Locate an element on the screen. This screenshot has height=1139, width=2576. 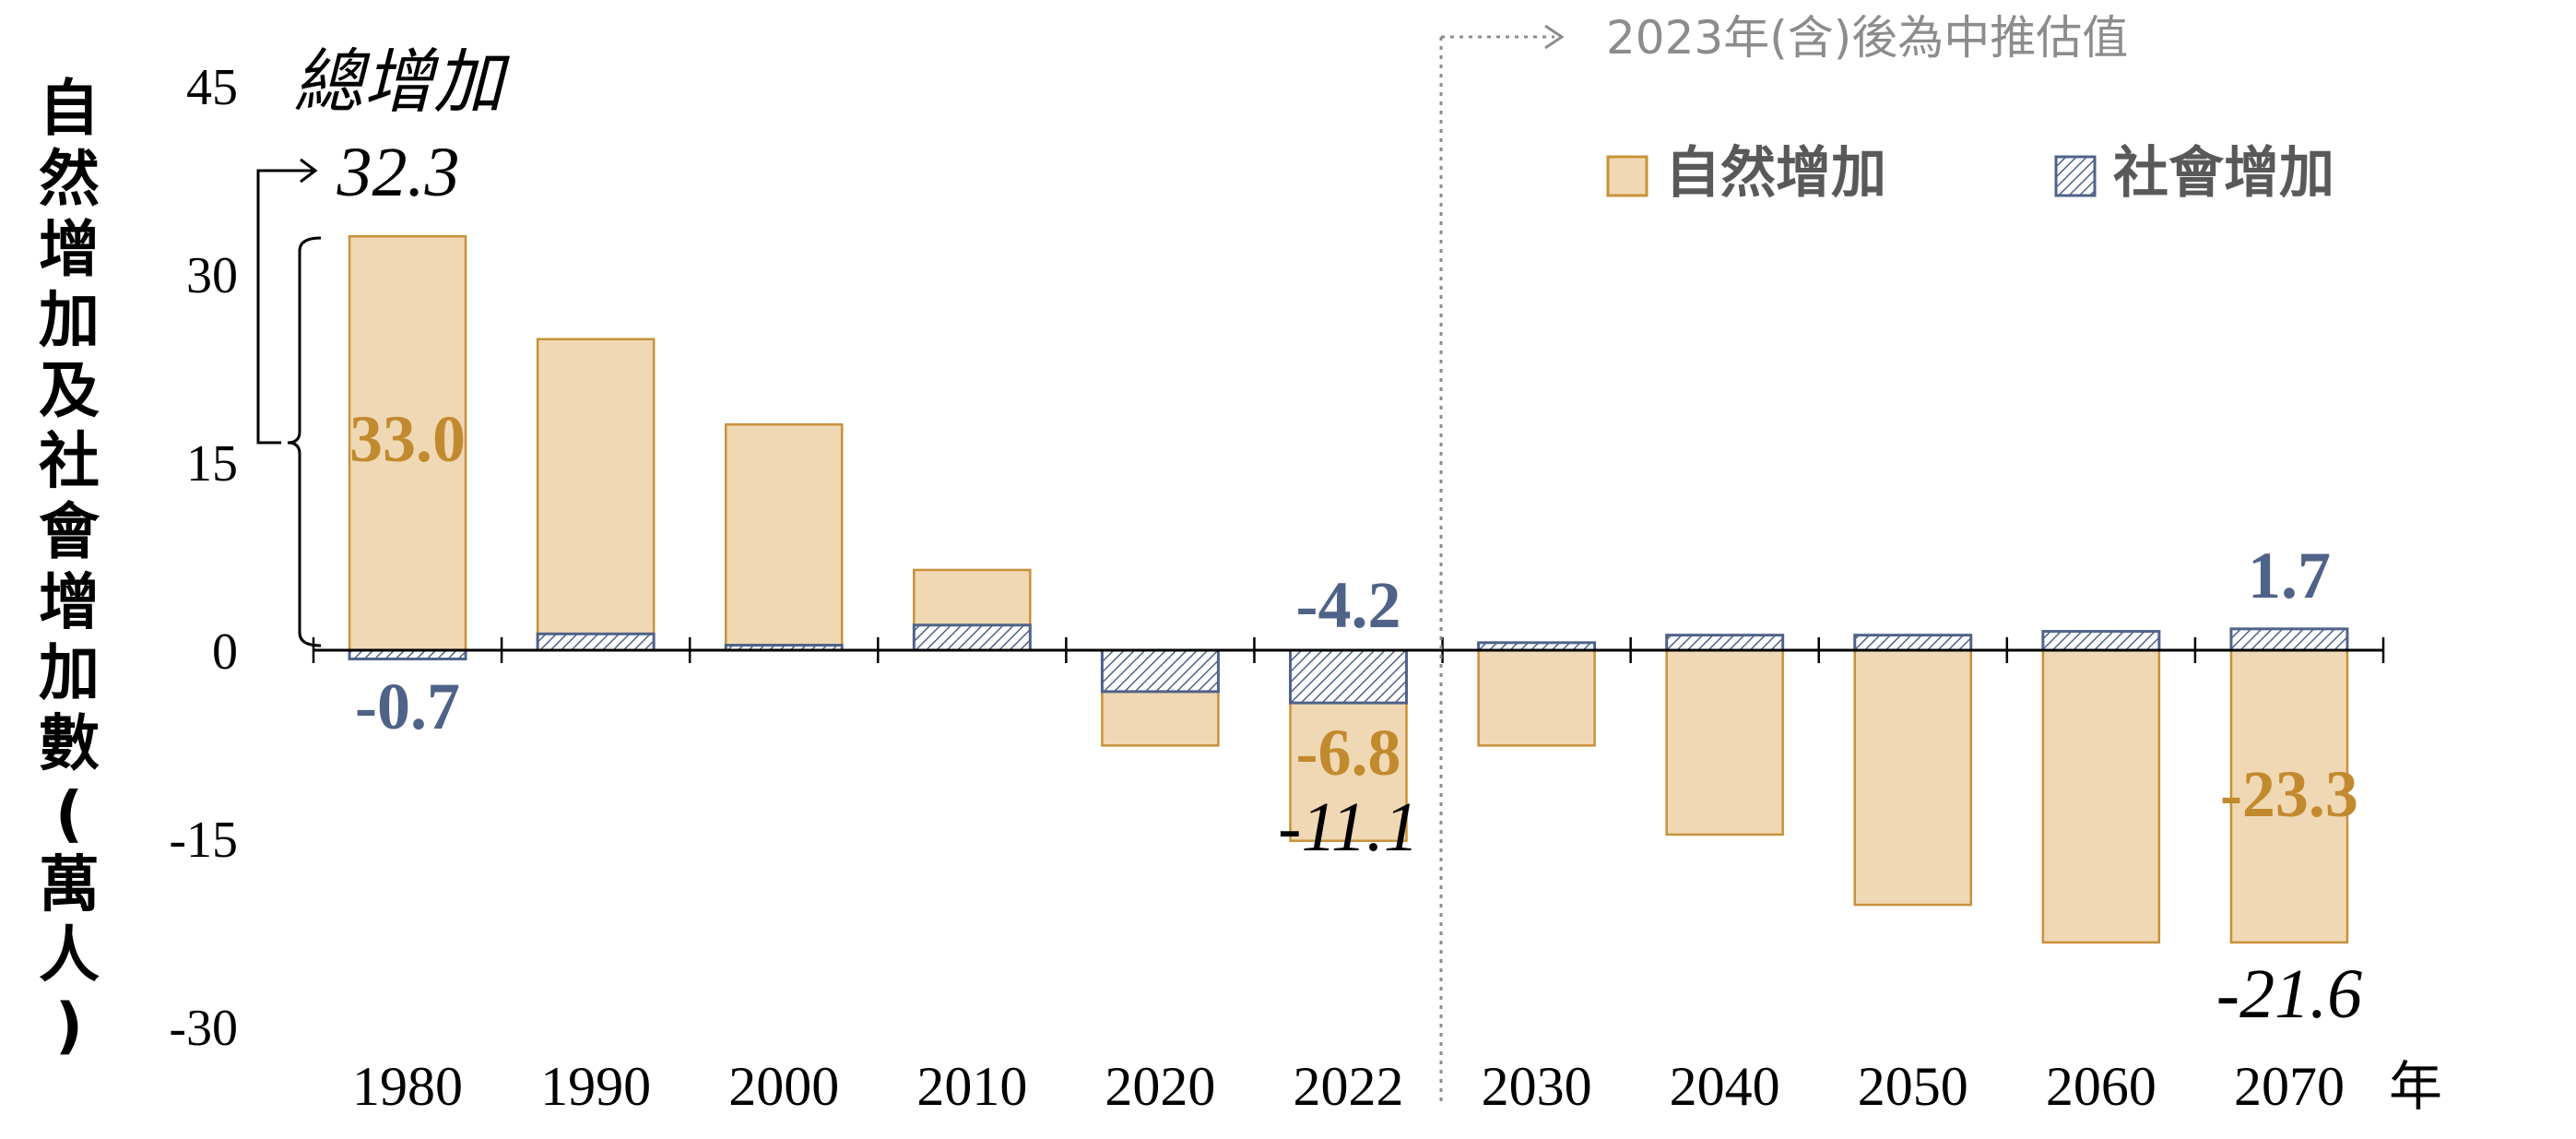
social-data-label-1980: -0.7 is located at coordinates (407, 706).